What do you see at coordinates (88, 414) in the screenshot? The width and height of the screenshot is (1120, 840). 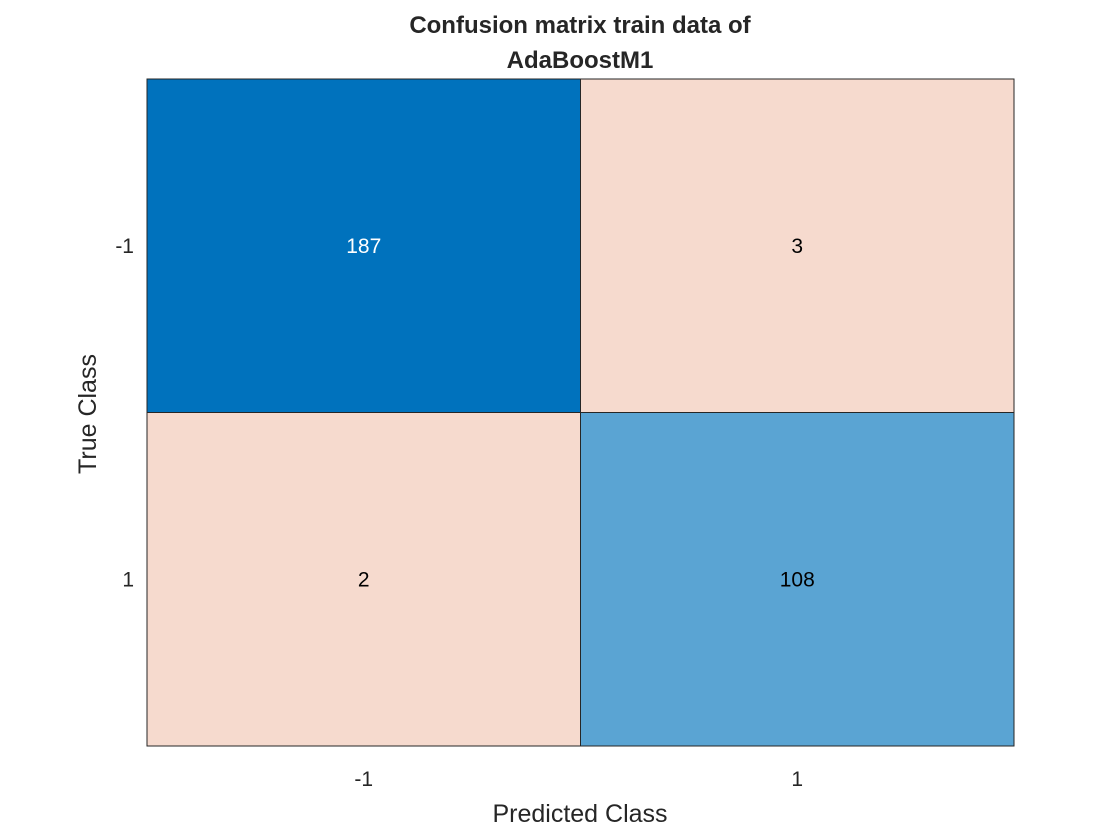 I see `y-axis-label: True Class` at bounding box center [88, 414].